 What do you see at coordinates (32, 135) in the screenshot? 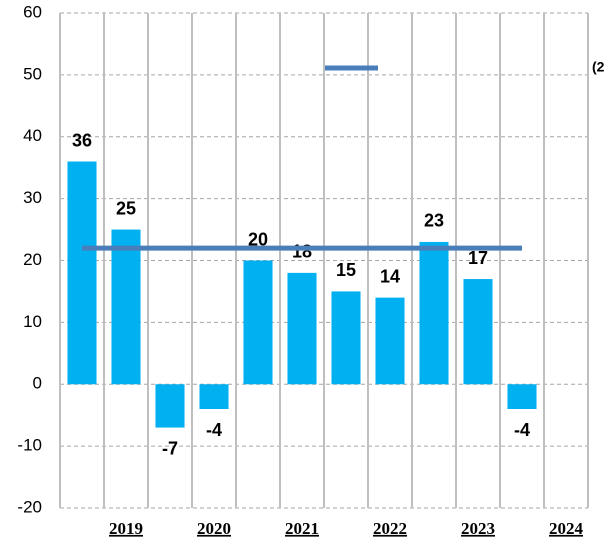
I see `y-tick-label: 40` at bounding box center [32, 135].